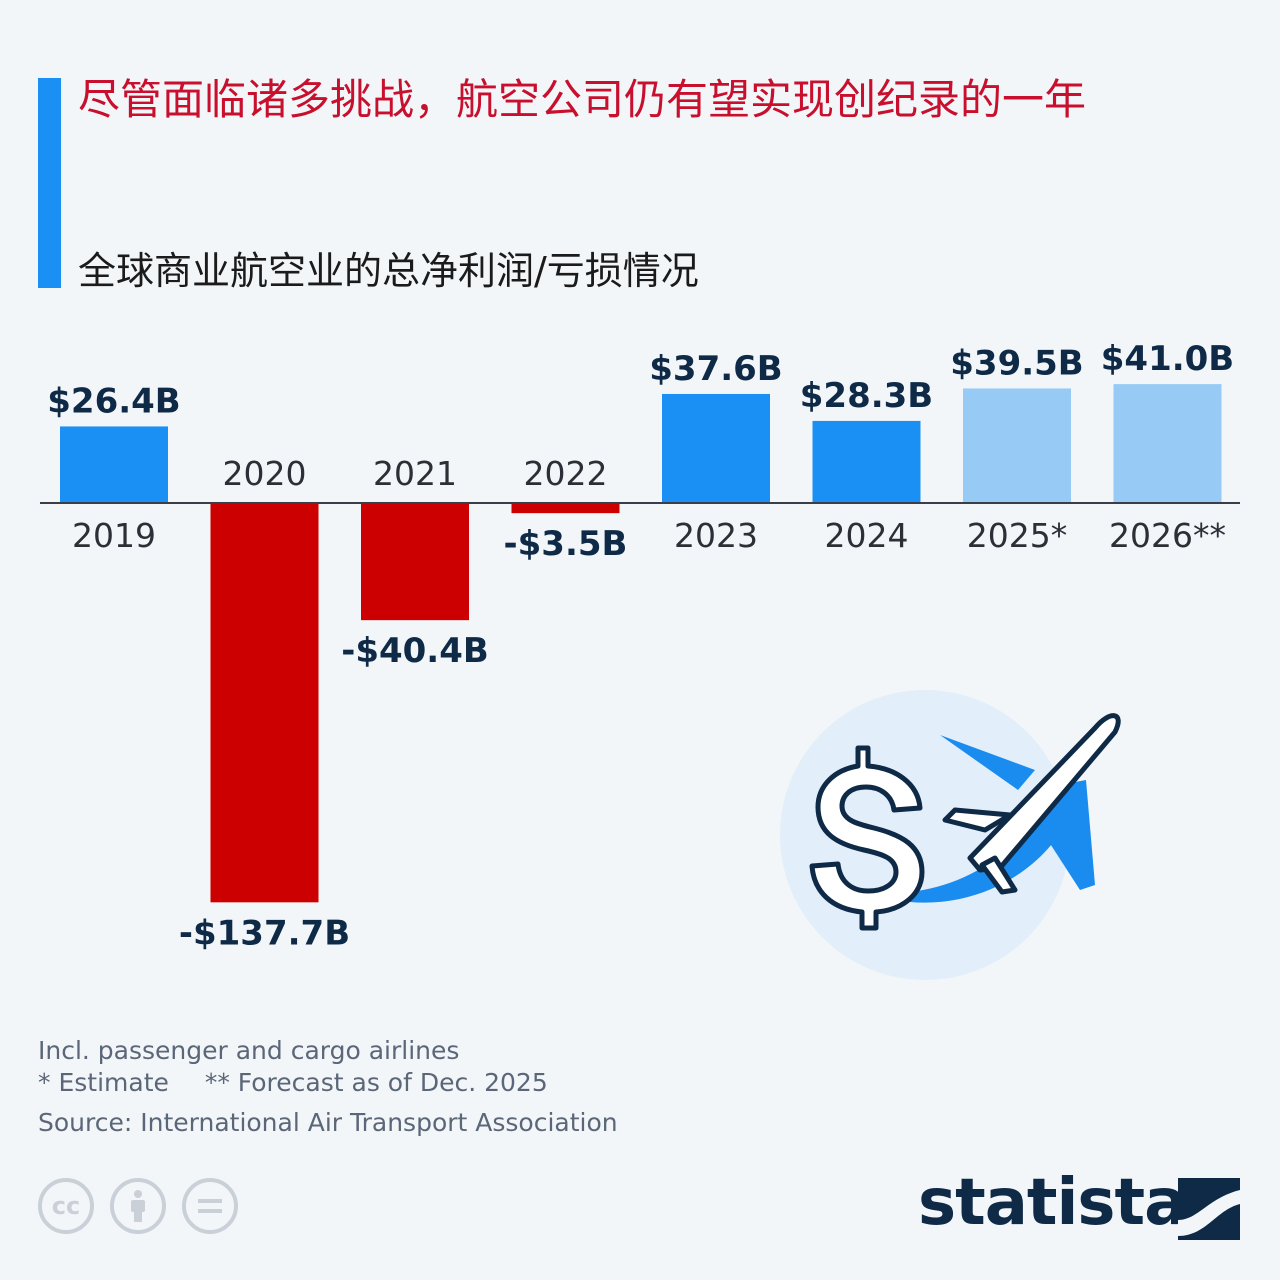 The height and width of the screenshot is (1280, 1280). Describe the element at coordinates (1167, 535) in the screenshot. I see `category-label-8: 2026**` at that location.